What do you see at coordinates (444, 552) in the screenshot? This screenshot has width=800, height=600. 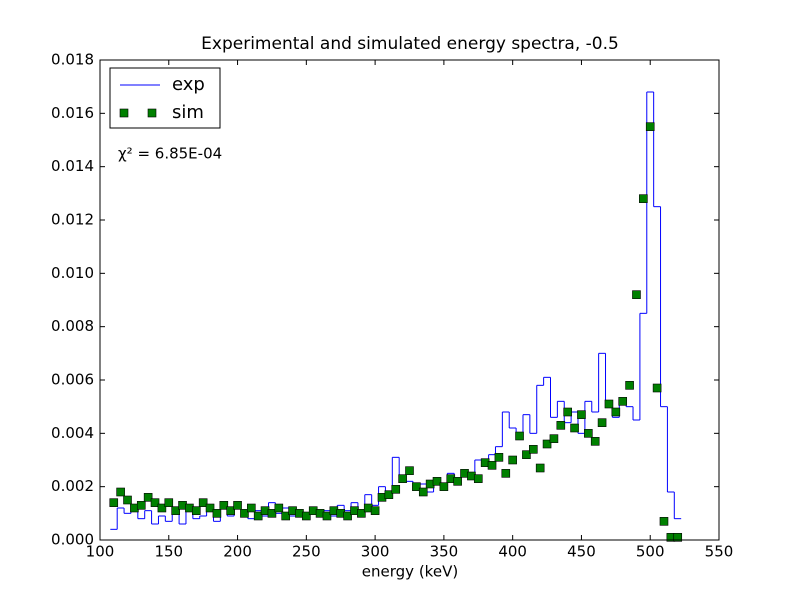 I see `x-tick-label: 350` at bounding box center [444, 552].